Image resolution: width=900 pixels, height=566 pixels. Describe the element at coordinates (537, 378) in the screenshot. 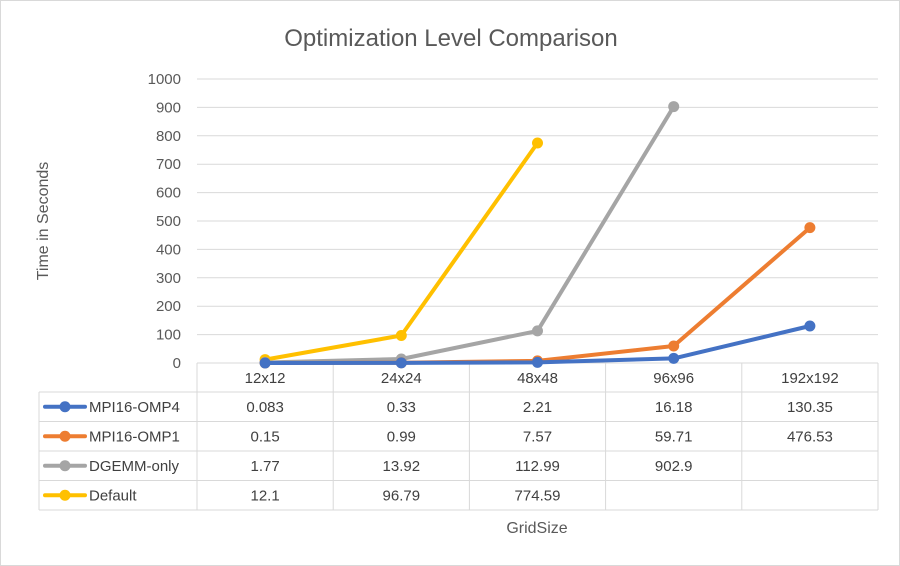

I see `x-category-label: 48x48` at that location.